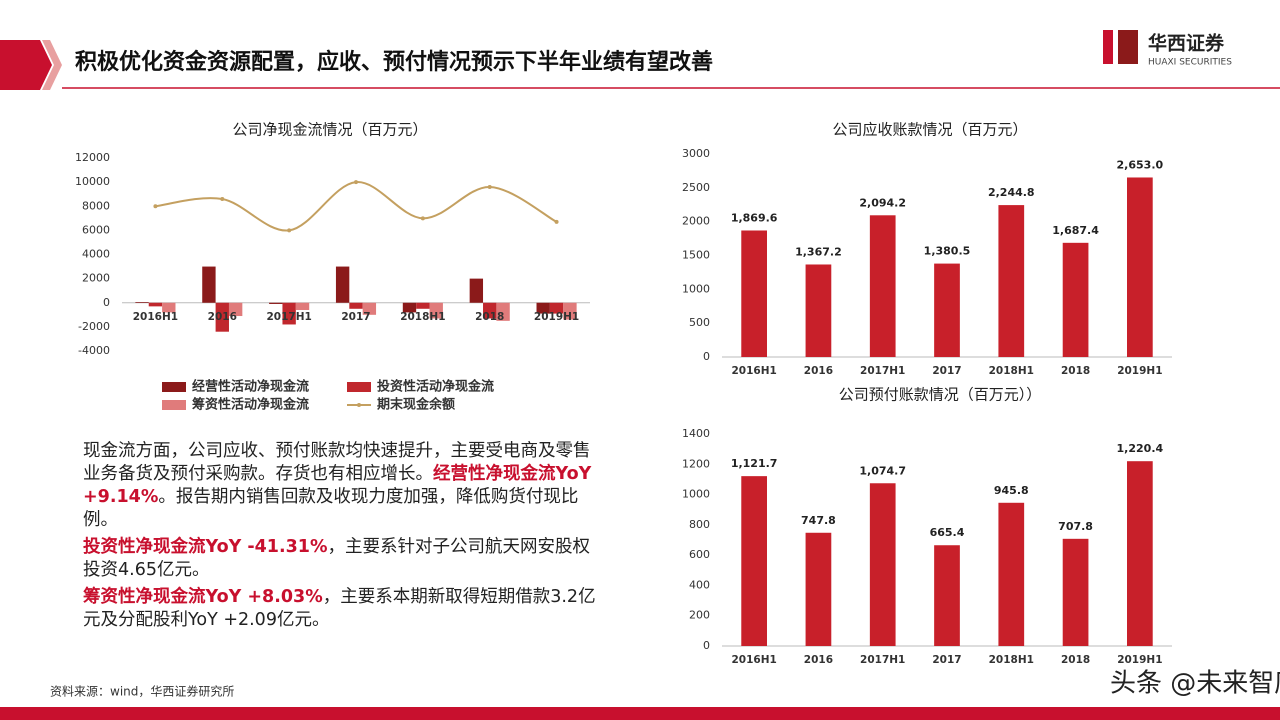  What do you see at coordinates (394, 62) in the screenshot?
I see `header-title: 积极优化资金资源配置，应收、预付情况预示下半年业绩有望改善` at bounding box center [394, 62].